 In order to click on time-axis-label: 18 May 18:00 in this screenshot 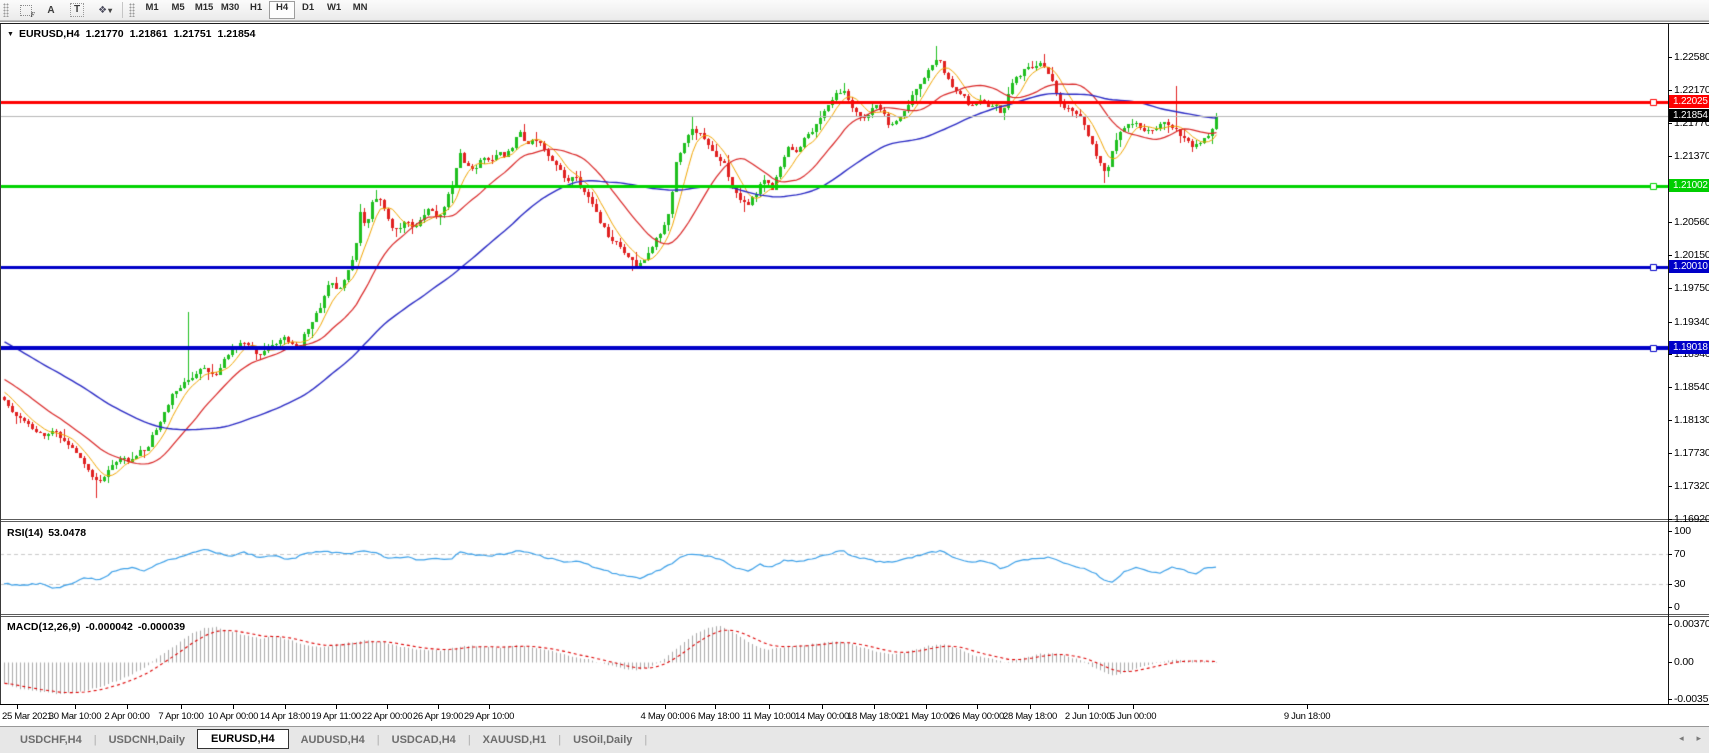, I will do `click(874, 716)`.